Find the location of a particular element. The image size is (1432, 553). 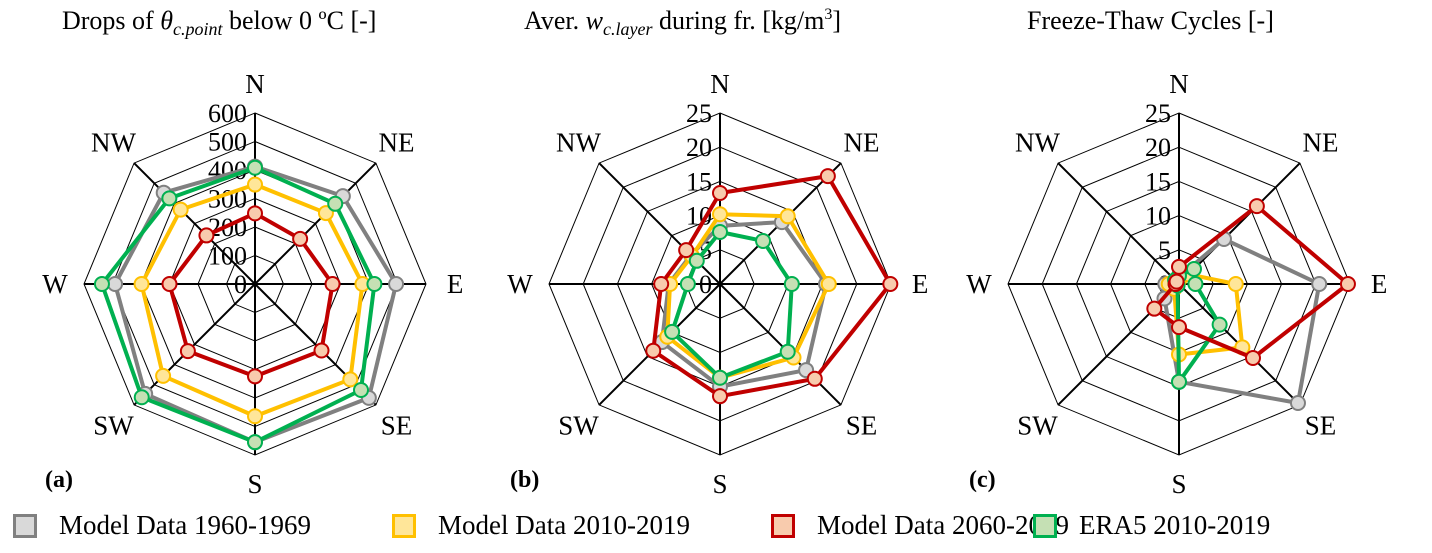

panel-label: (c) is located at coordinates (982, 480).